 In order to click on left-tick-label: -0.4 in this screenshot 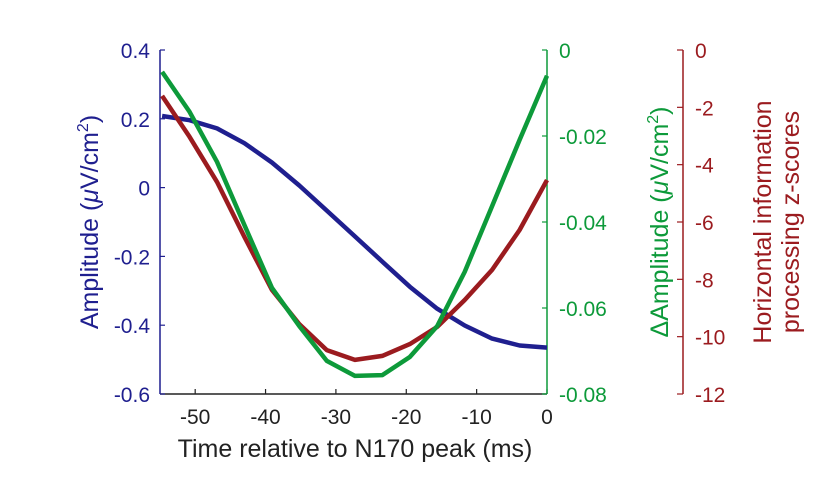, I will do `click(132, 326)`.